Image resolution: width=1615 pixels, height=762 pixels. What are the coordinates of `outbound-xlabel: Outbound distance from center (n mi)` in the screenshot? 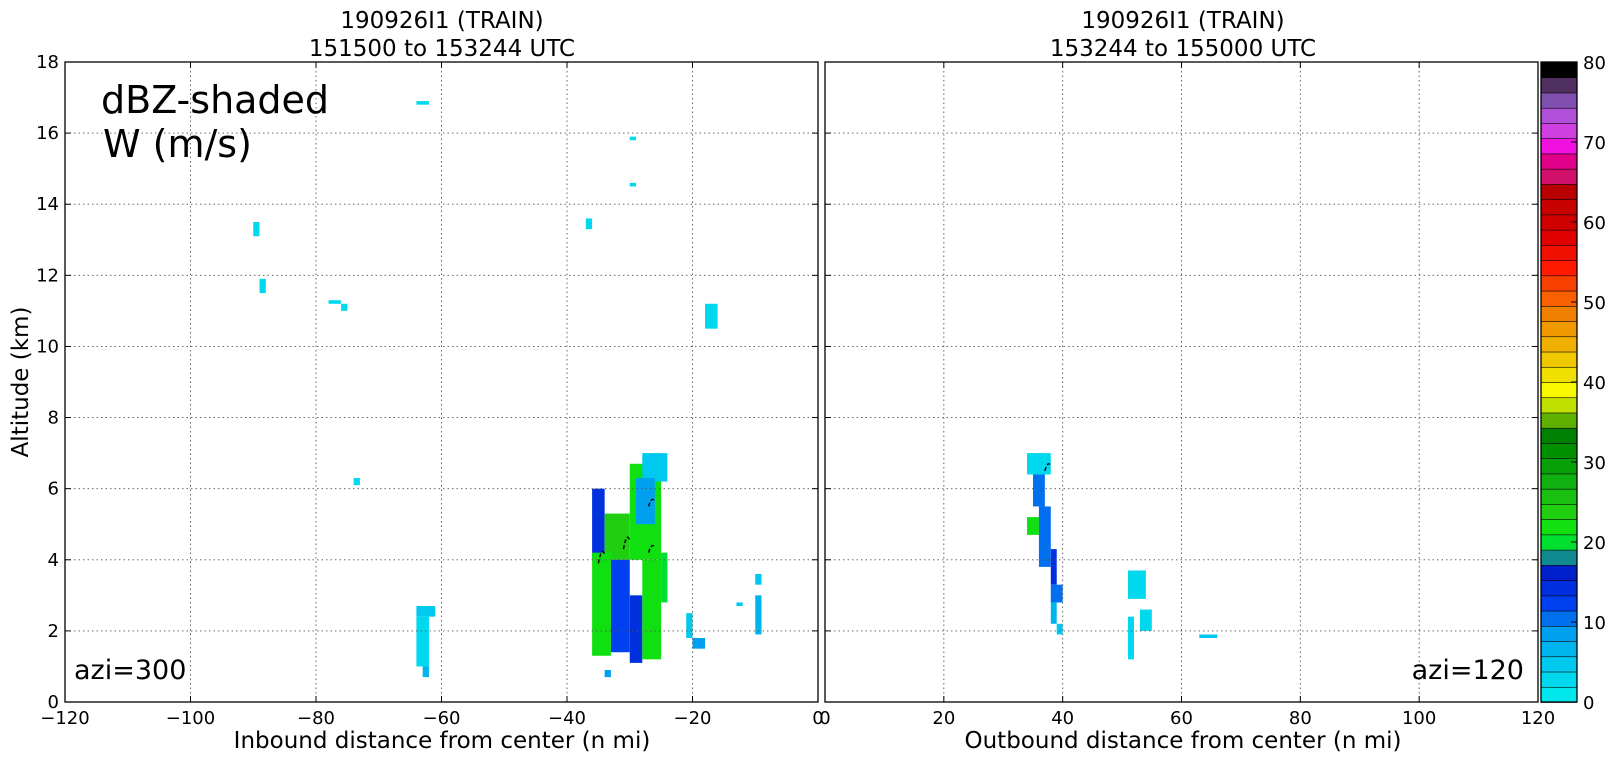 It's located at (1183, 741).